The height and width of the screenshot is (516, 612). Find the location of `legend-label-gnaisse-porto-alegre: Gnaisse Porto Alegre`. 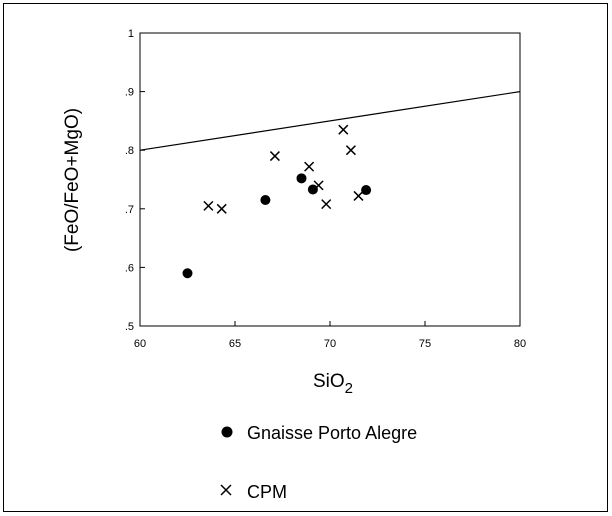

legend-label-gnaisse-porto-alegre: Gnaisse Porto Alegre is located at coordinates (332, 433).